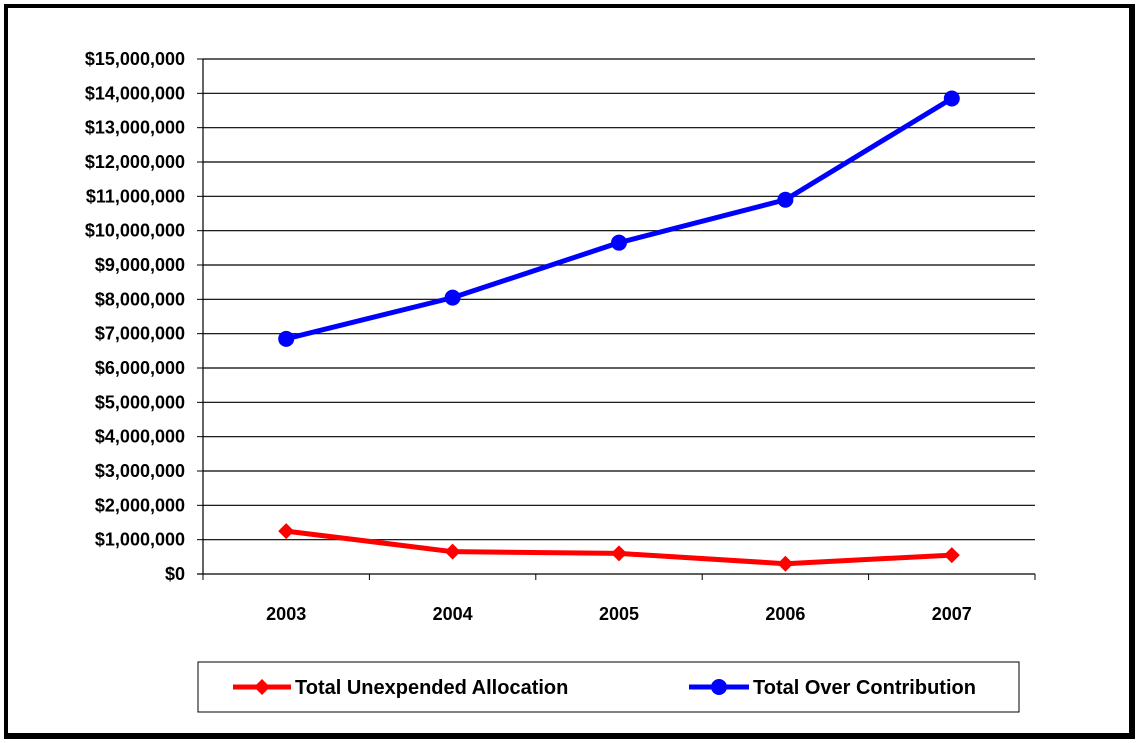 The width and height of the screenshot is (1143, 743). I want to click on y-tick-label: $14,000,000, so click(135, 93).